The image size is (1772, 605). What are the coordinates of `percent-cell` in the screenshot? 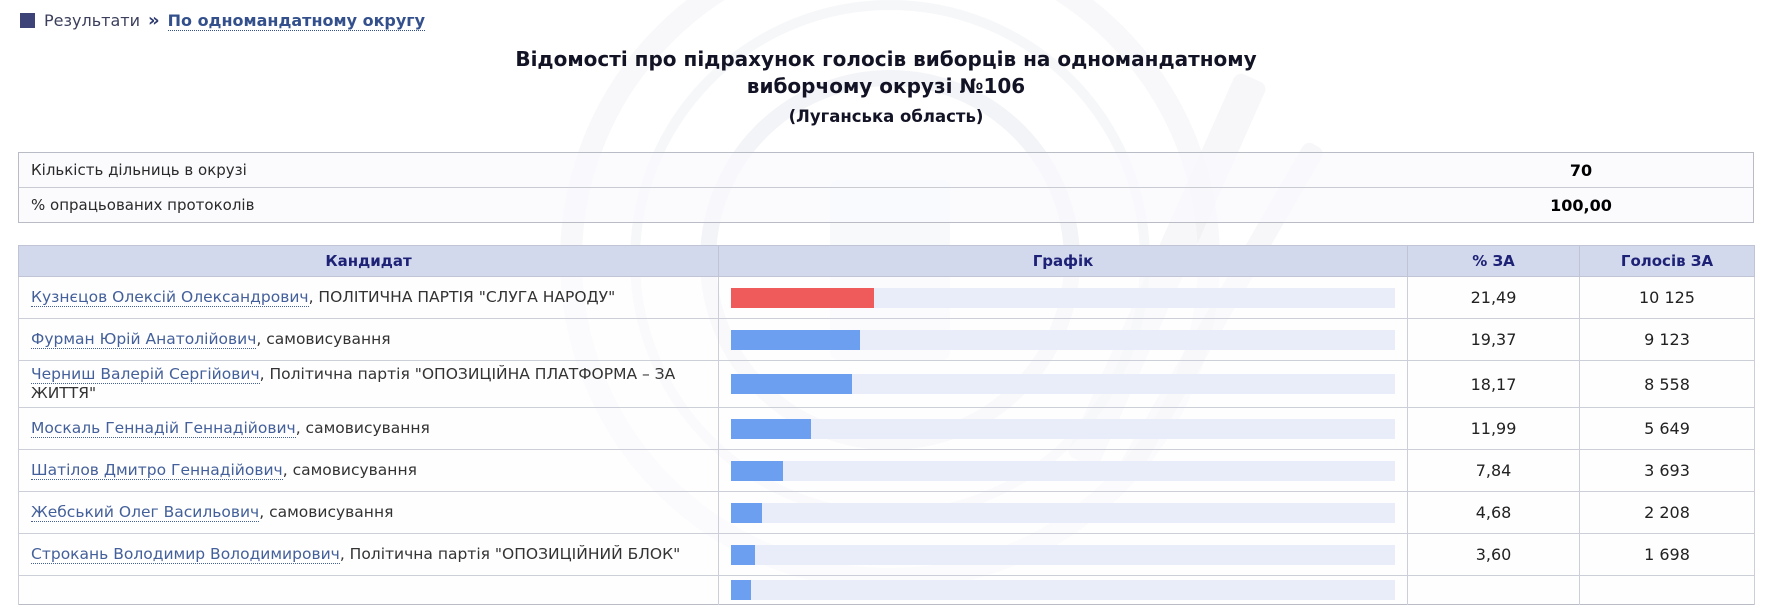 It's located at (1493, 590).